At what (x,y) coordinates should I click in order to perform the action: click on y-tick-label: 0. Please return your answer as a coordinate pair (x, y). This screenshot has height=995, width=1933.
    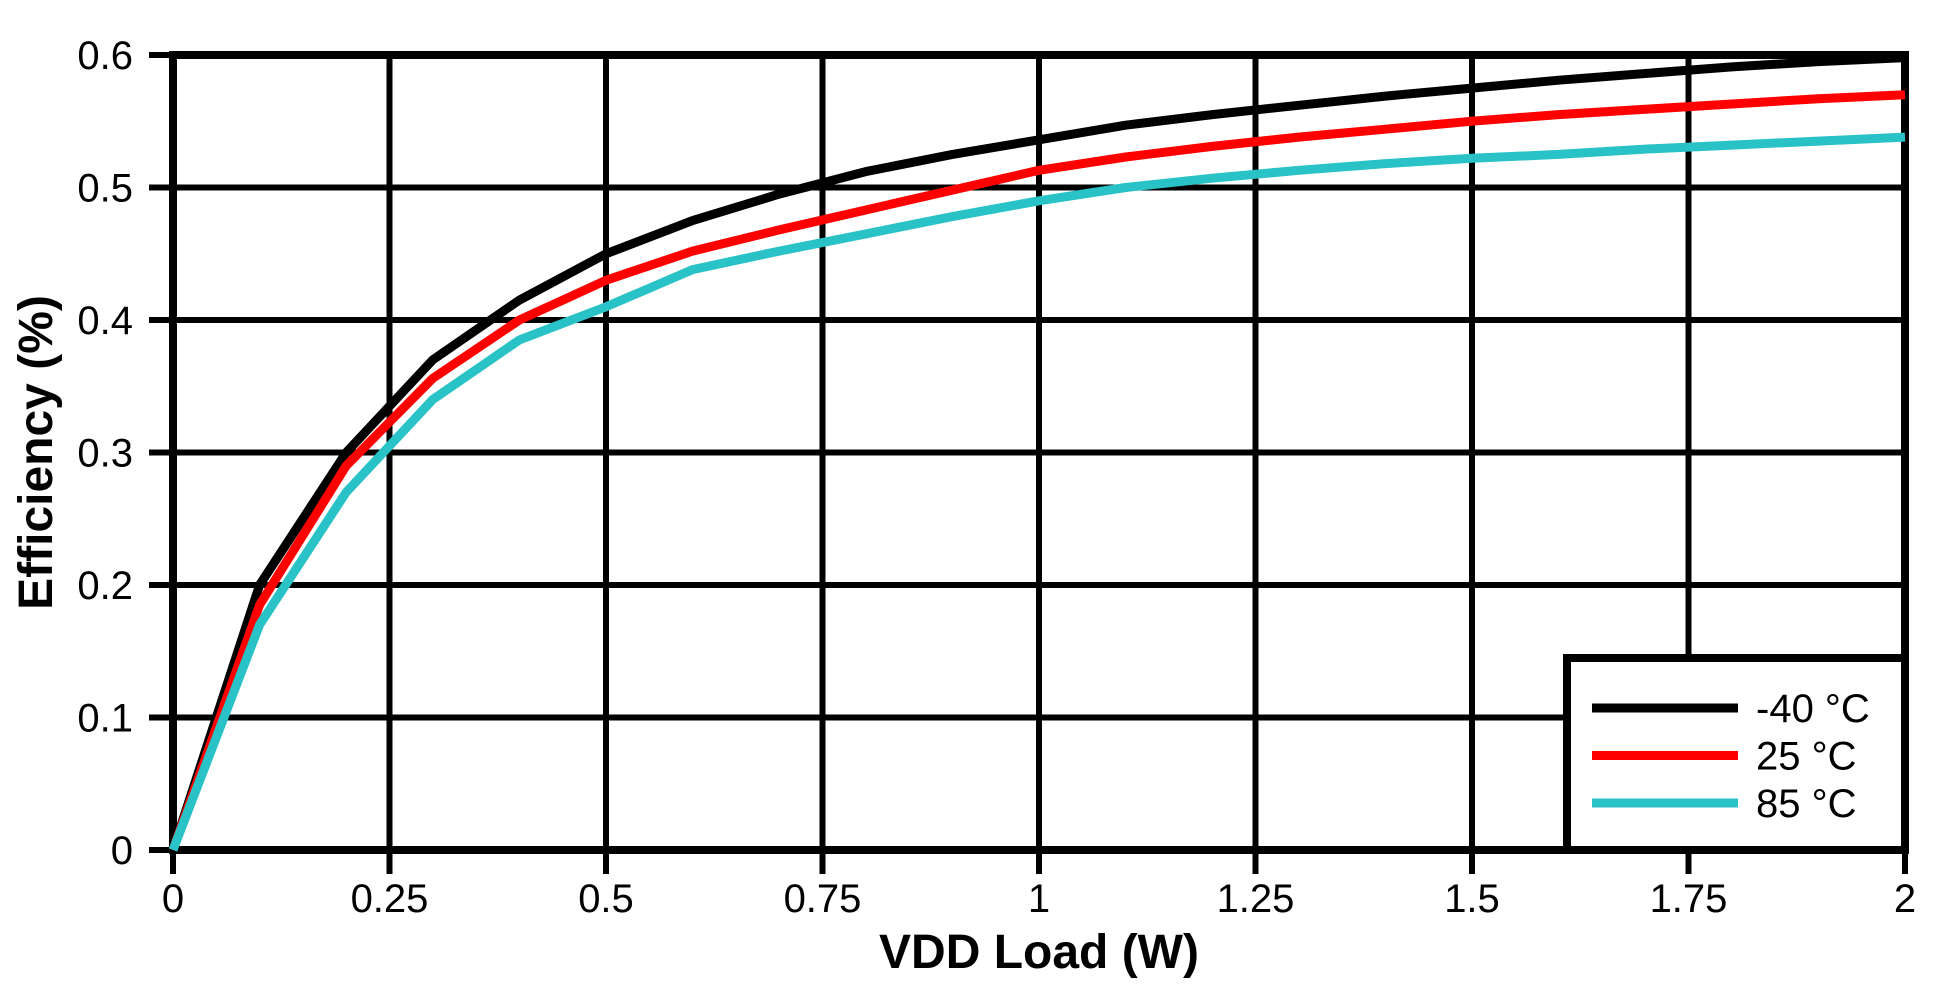
    Looking at the image, I should click on (122, 851).